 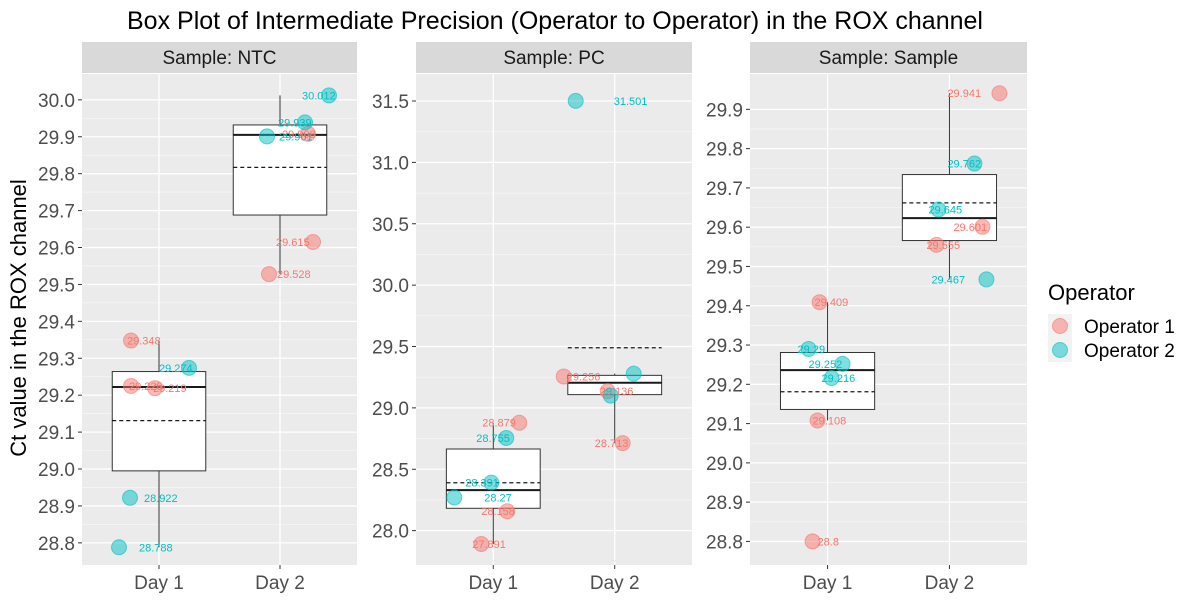 What do you see at coordinates (964, 94) in the screenshot?
I see `data-label: 29.941` at bounding box center [964, 94].